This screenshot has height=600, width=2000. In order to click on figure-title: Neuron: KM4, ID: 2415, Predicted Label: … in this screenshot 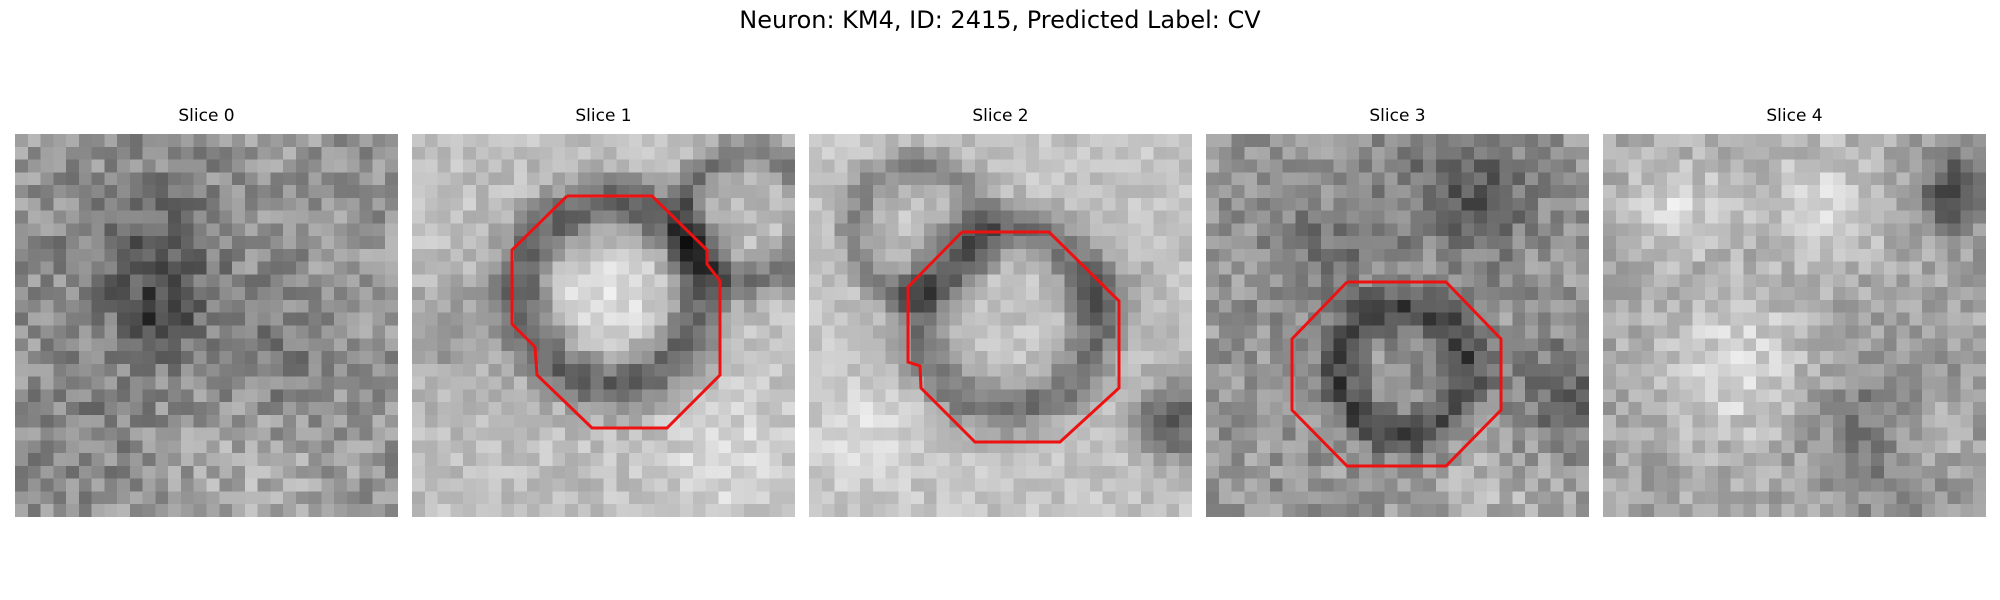, I will do `click(1000, 20)`.